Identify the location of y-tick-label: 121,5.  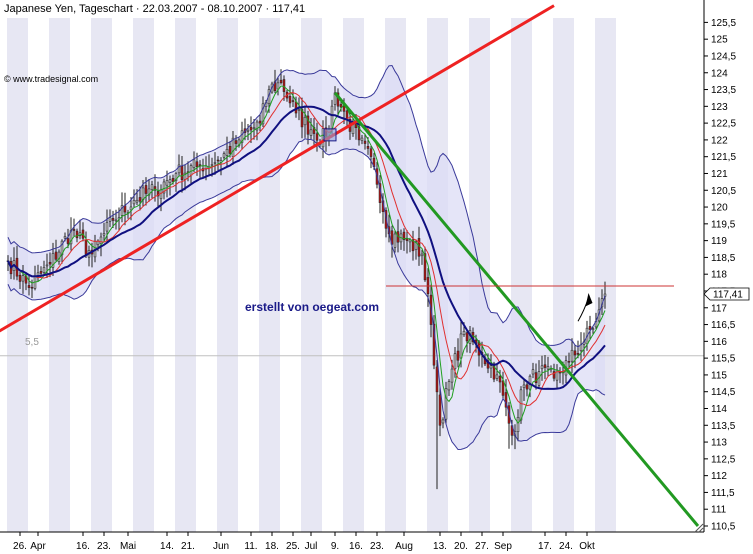
(723, 157).